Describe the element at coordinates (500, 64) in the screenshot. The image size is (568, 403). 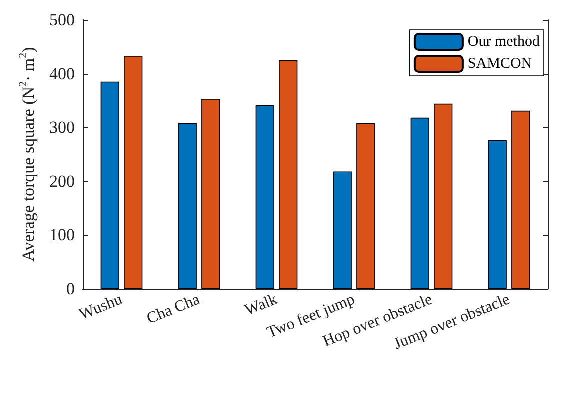
I see `legend-label: SAMCON` at that location.